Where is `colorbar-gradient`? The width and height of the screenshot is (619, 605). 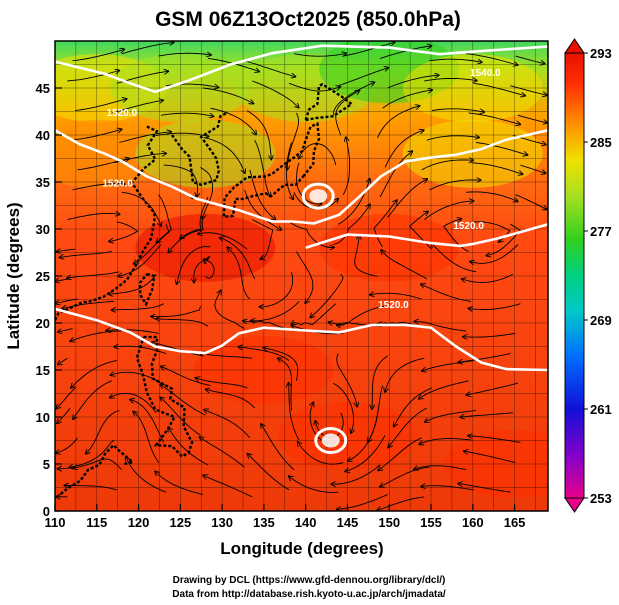 colorbar-gradient is located at coordinates (574, 275).